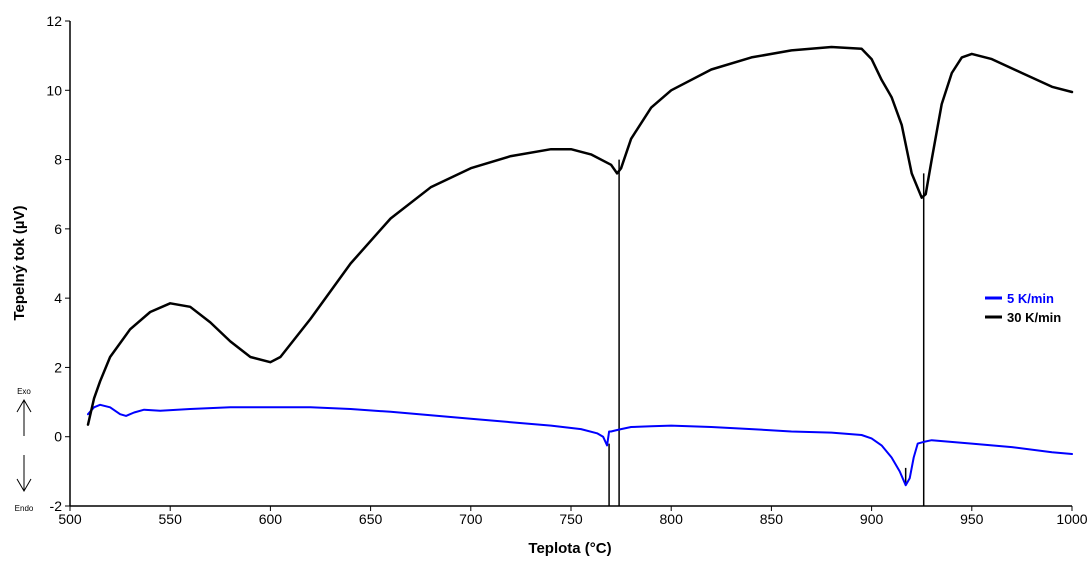 This screenshot has height=561, width=1090. Describe the element at coordinates (70, 519) in the screenshot. I see `x-tick-label: 500` at that location.